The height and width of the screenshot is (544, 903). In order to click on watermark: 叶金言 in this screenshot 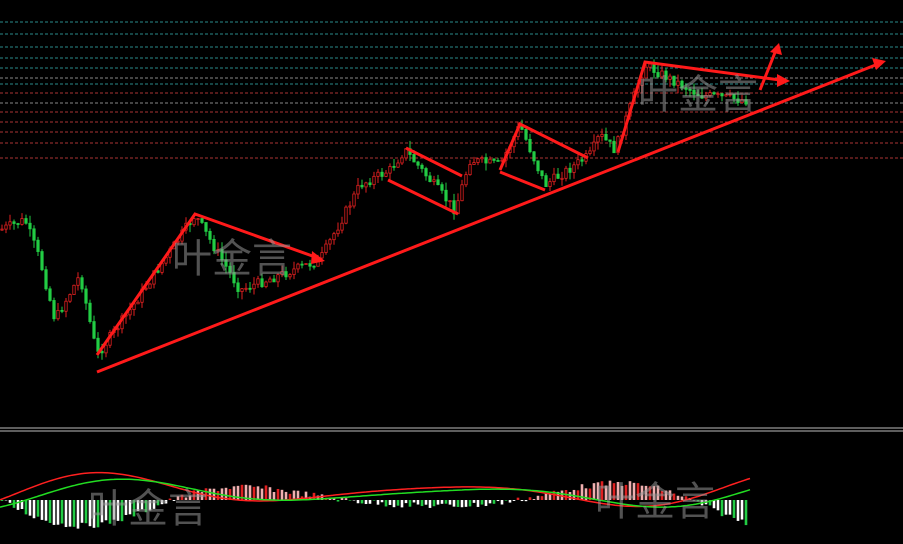, I will do `click(148, 509)`.